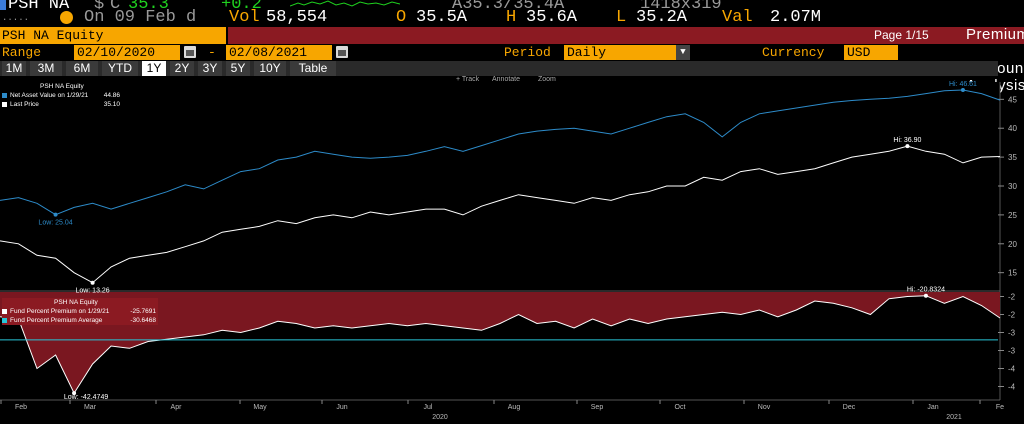 This screenshot has height=424, width=1024. Describe the element at coordinates (113, 35) in the screenshot. I see `security-field: PSH NA Equity` at that location.